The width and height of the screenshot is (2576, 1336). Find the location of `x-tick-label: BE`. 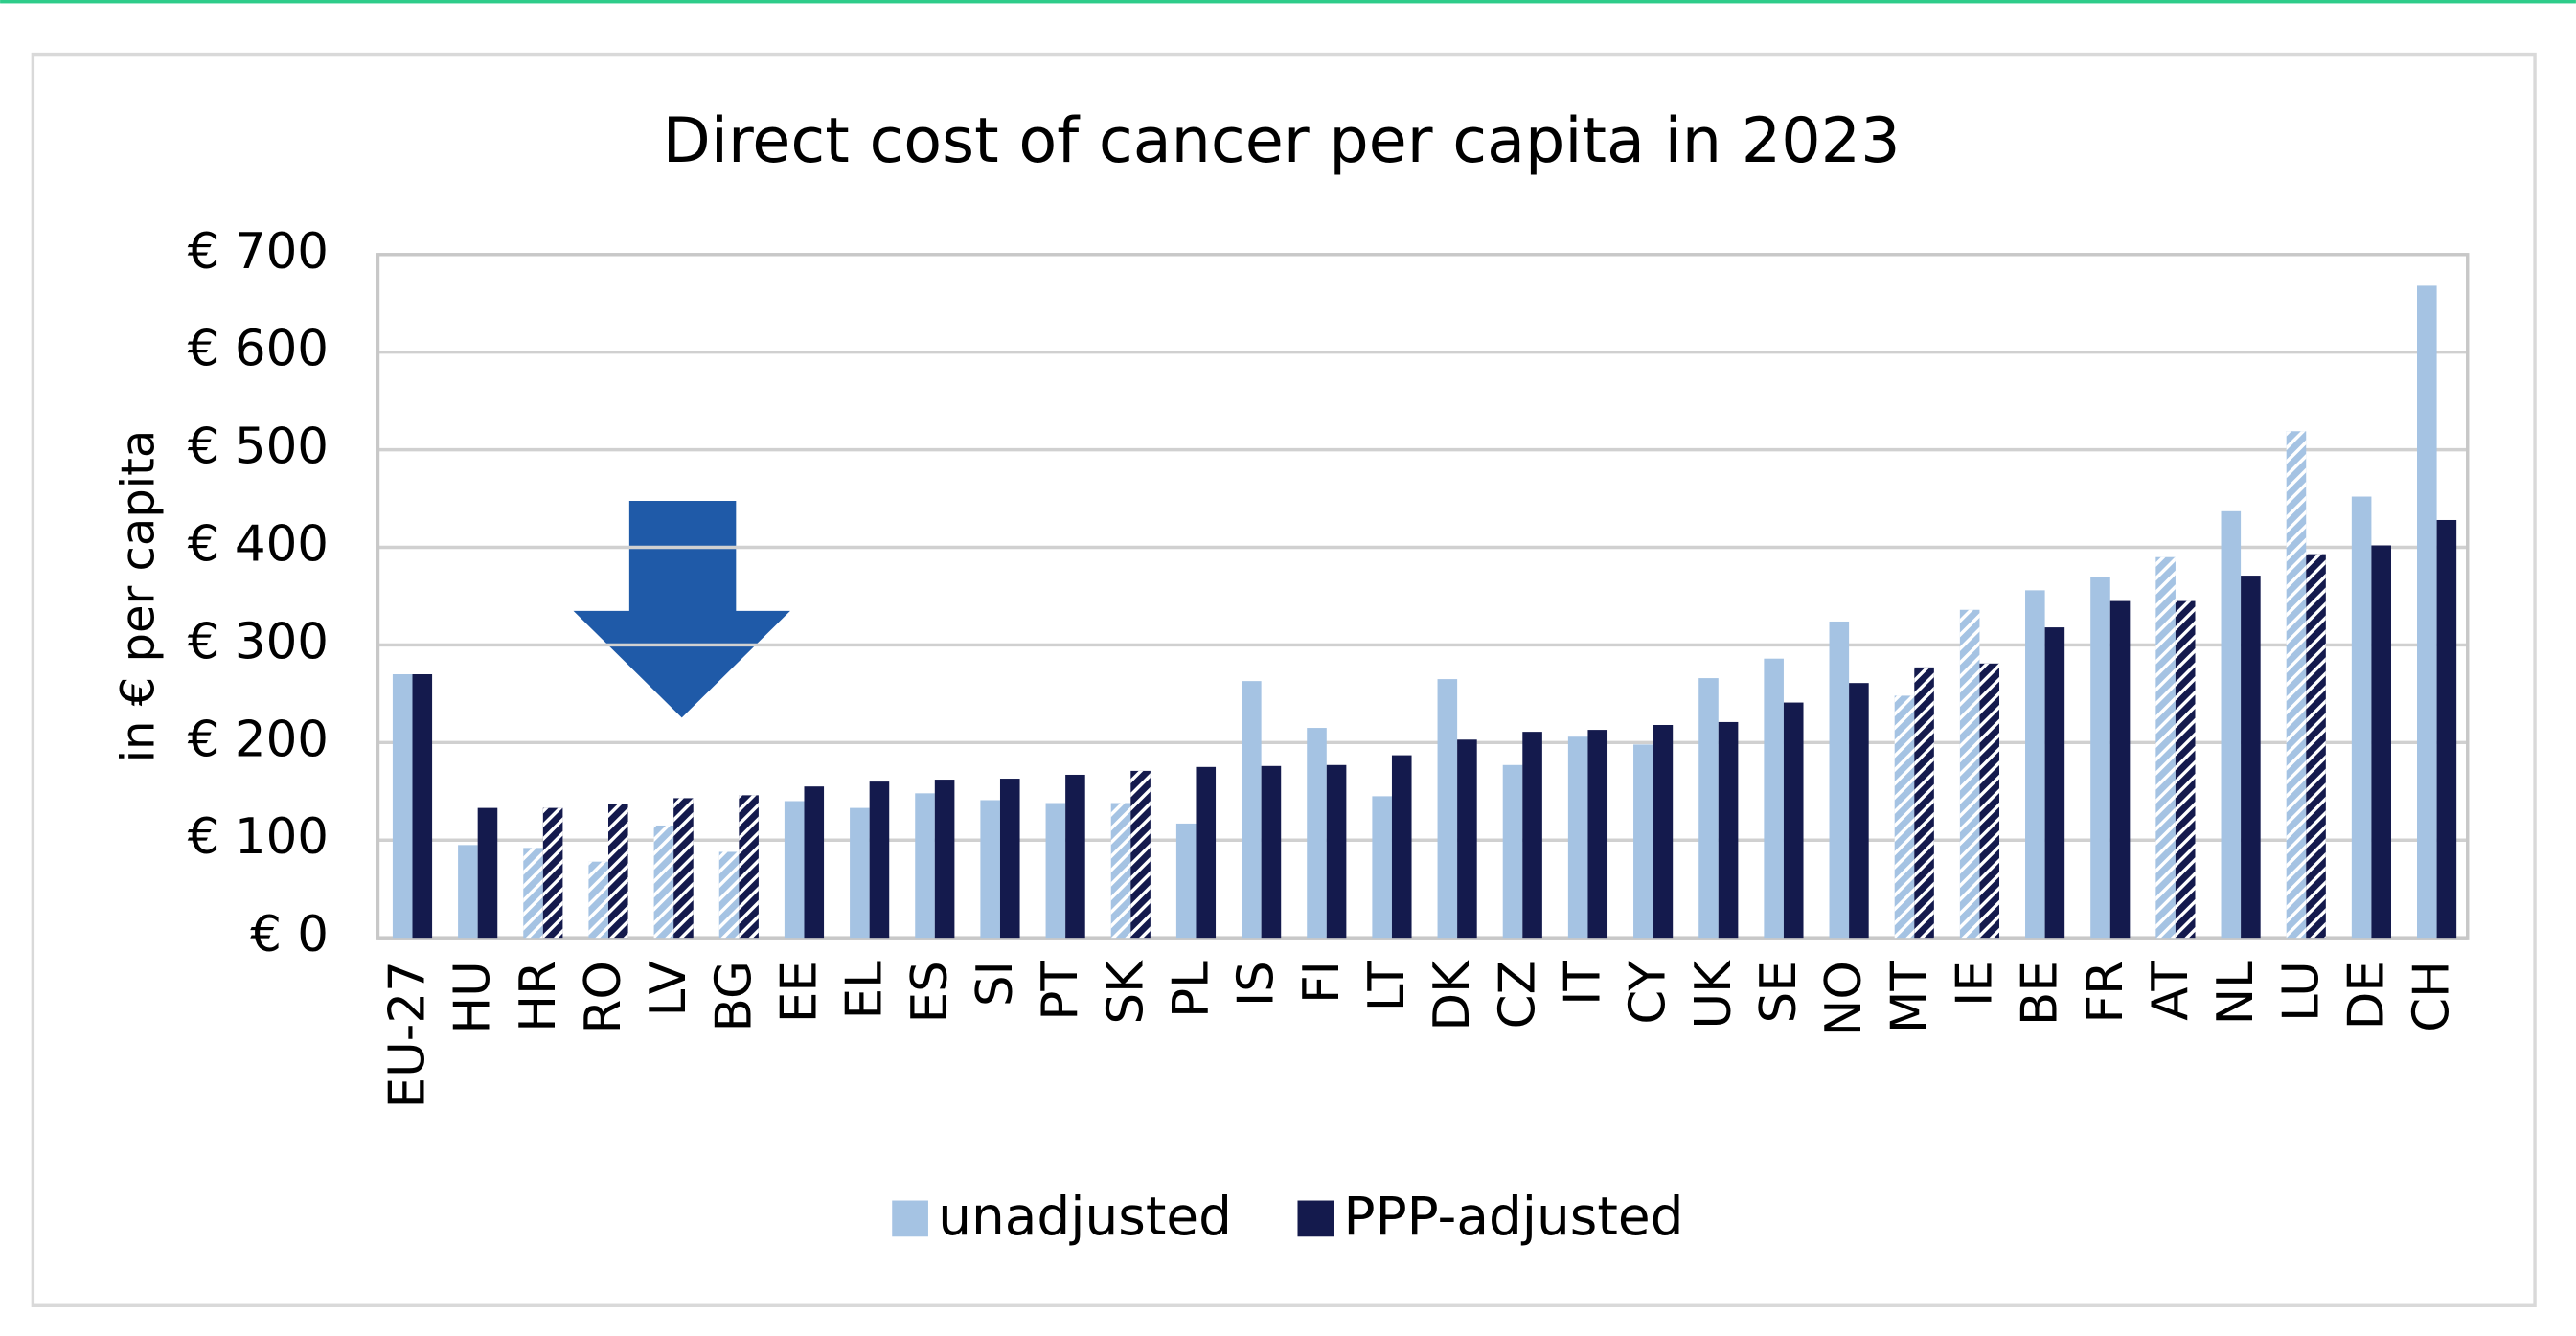

x-tick-label: BE is located at coordinates (2041, 993).